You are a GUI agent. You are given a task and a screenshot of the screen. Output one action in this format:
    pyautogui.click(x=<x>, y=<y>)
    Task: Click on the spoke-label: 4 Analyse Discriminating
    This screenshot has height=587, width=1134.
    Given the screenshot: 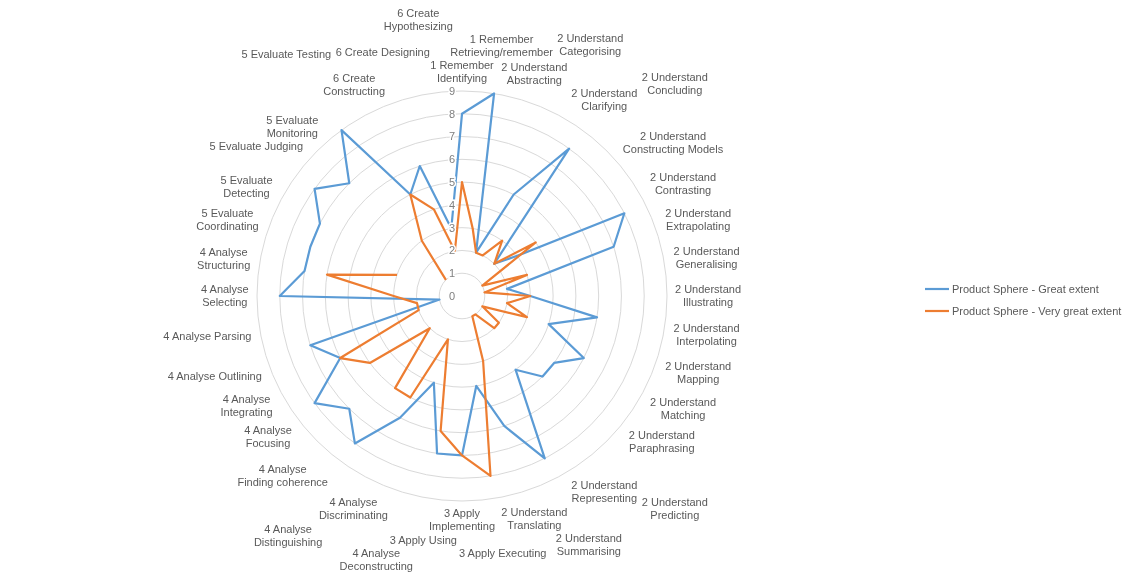 What is the action you would take?
    pyautogui.click(x=353, y=509)
    